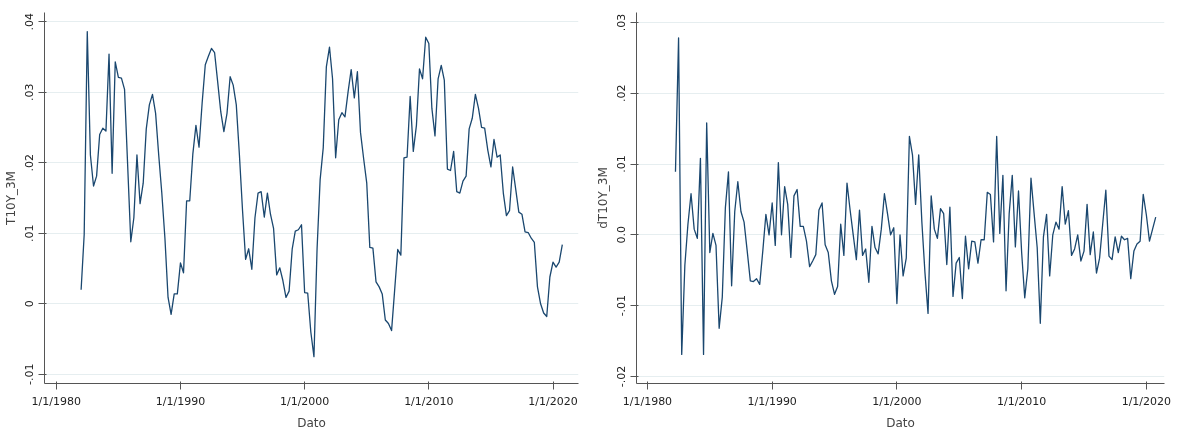  I want to click on y-tick-label: .04, so click(30, 21).